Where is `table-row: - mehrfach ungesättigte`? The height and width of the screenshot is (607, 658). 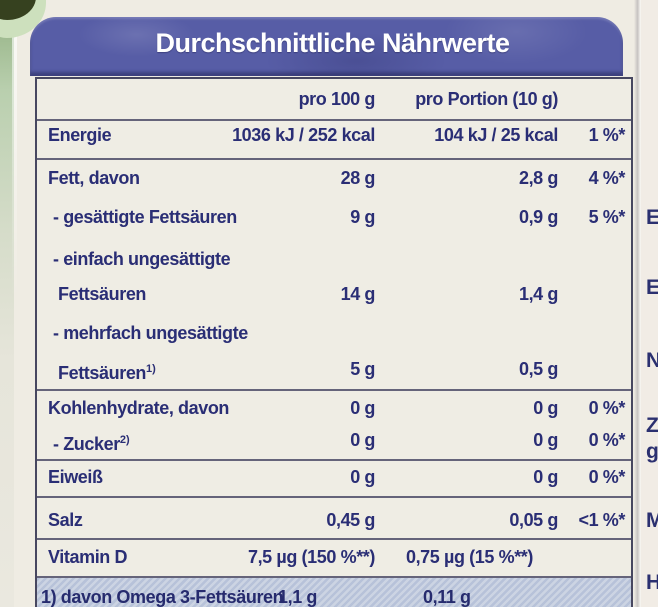 table-row: - mehrfach ungesättigte is located at coordinates (334, 333).